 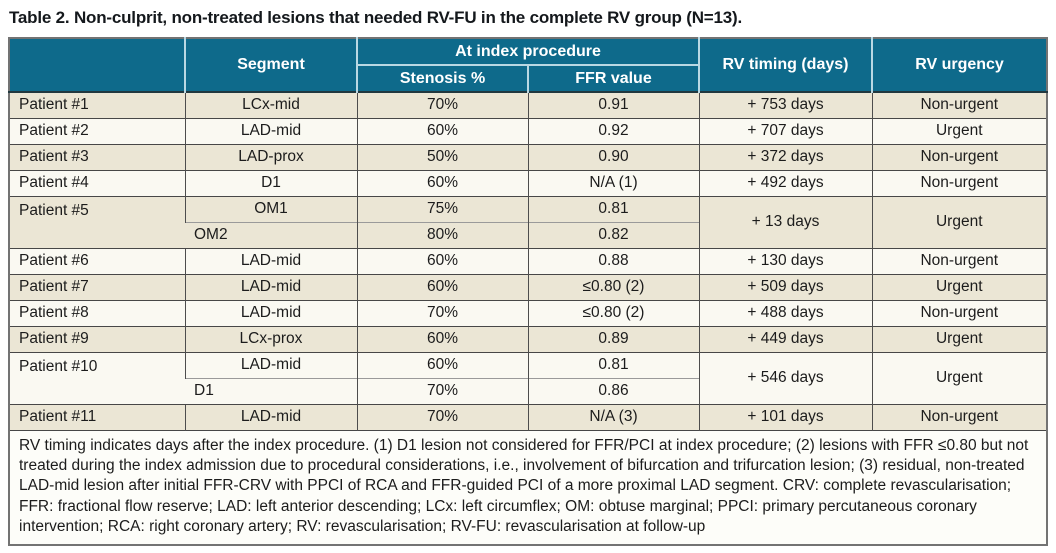 What do you see at coordinates (97, 338) in the screenshot?
I see `patient-cell: Patient #9` at bounding box center [97, 338].